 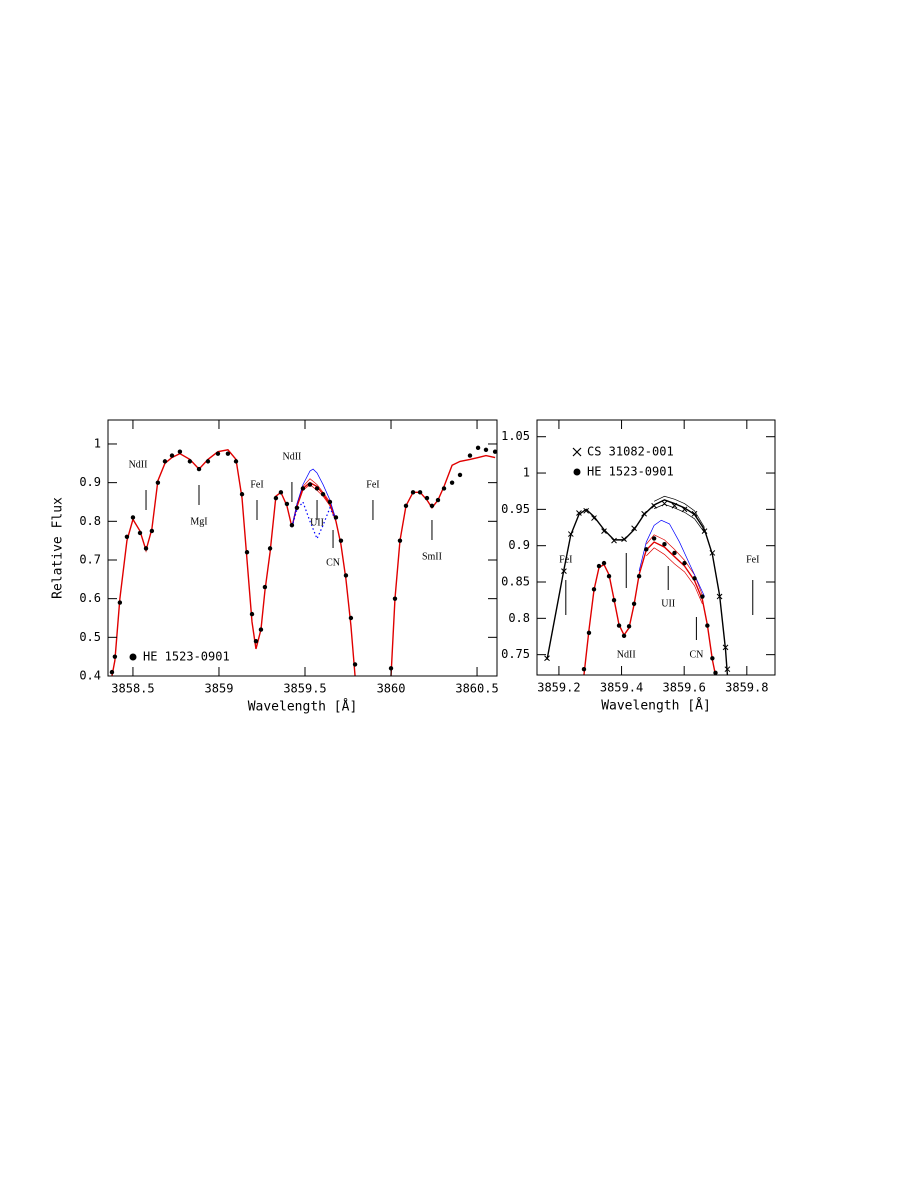 What do you see at coordinates (684, 688) in the screenshot?
I see `x-tick-label: 3859.6` at bounding box center [684, 688].